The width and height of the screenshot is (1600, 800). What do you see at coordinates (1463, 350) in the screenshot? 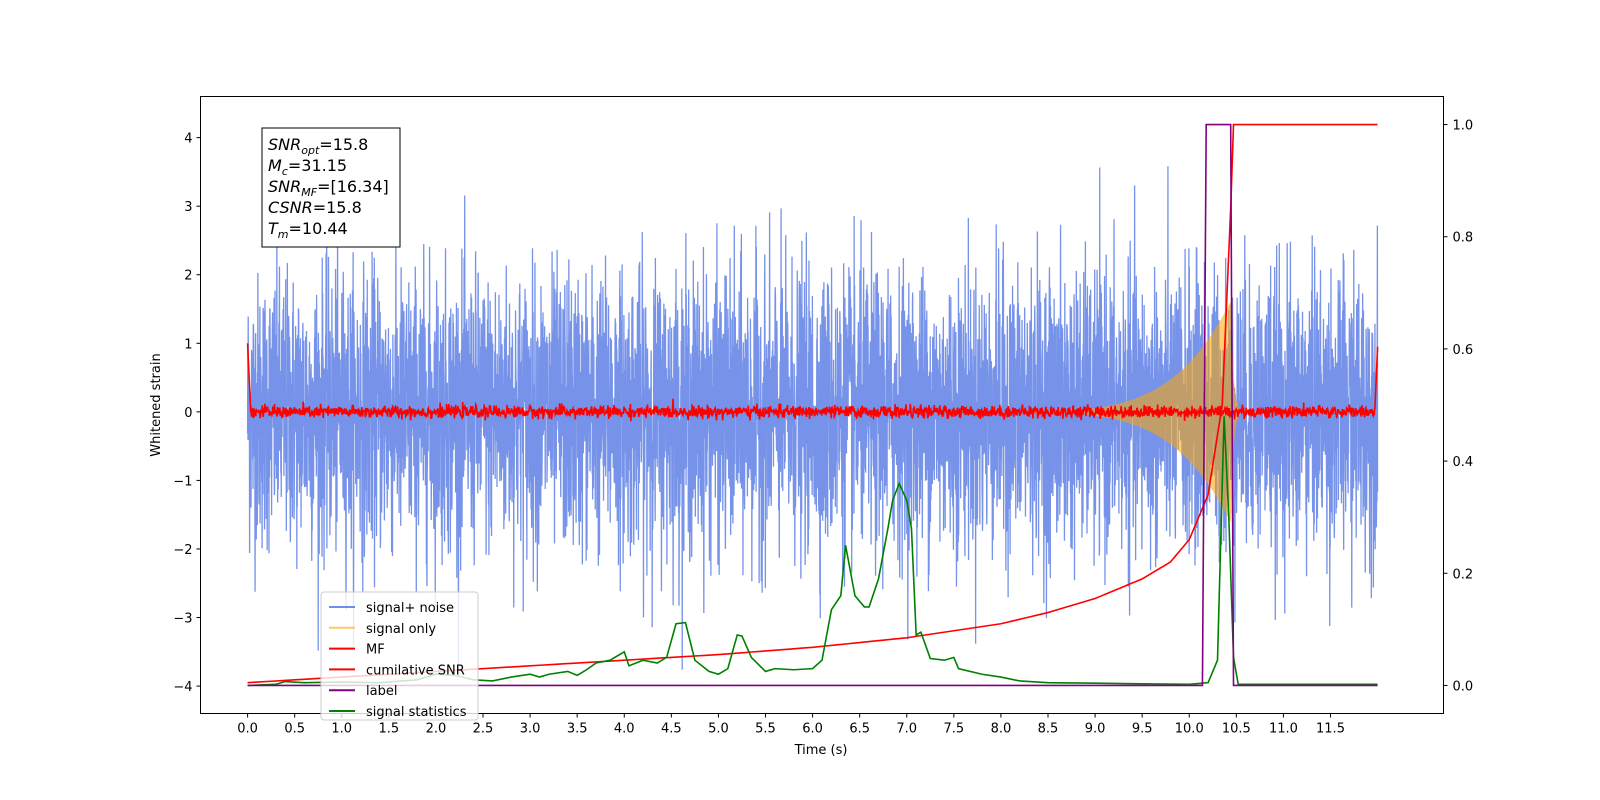
I see `y-right-tick-label: 0.6` at bounding box center [1463, 350].